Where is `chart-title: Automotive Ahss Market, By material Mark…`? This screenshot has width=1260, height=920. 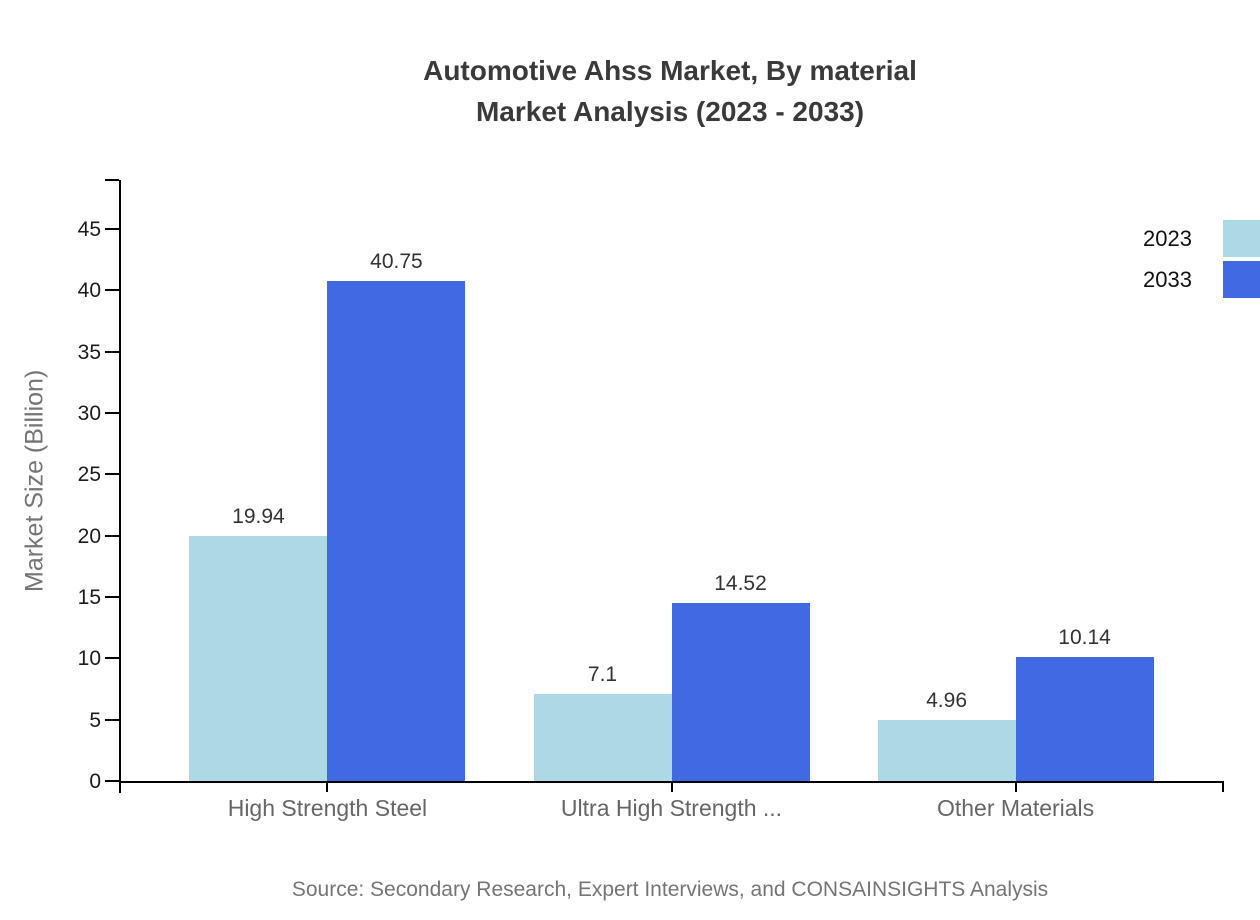
chart-title: Automotive Ahss Market, By material Mark… is located at coordinates (670, 91).